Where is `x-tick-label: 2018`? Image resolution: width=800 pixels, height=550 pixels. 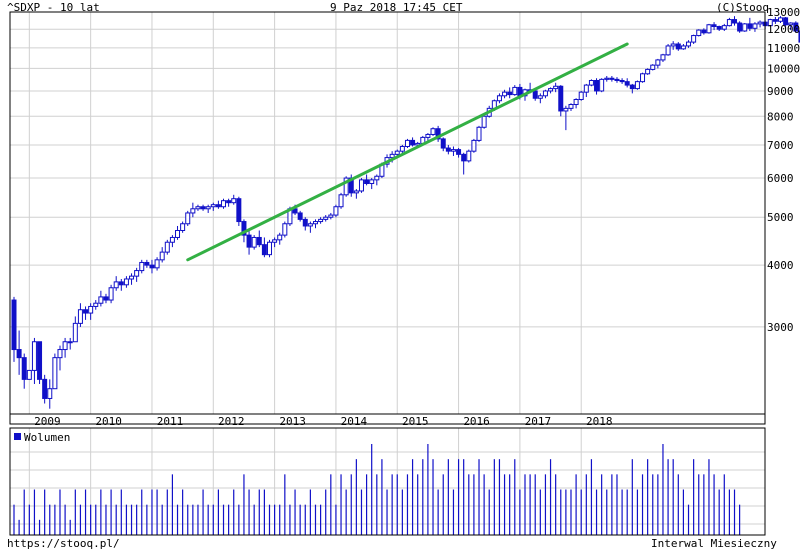
x-tick-label: 2018 is located at coordinates (599, 421).